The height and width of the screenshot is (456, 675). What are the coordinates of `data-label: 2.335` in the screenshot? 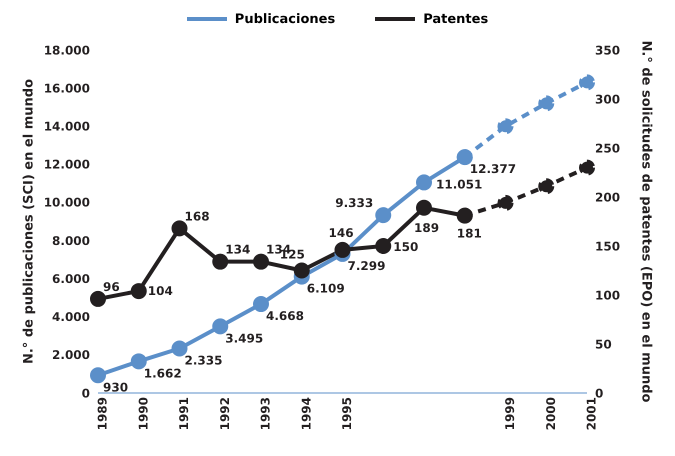 It's located at (203, 361).